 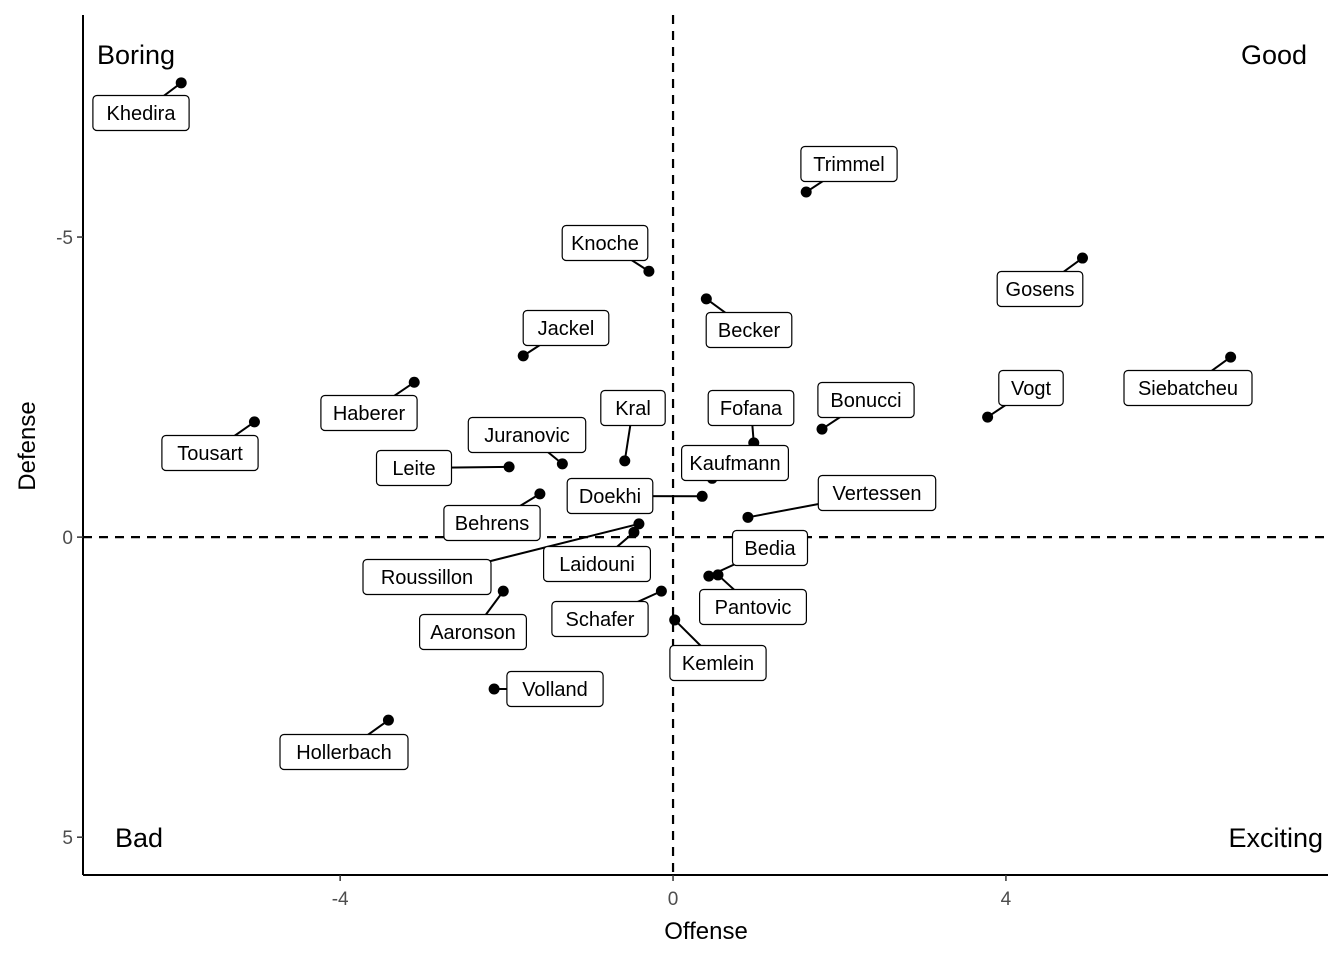 I want to click on label-text: Juranovic, so click(x=527, y=436).